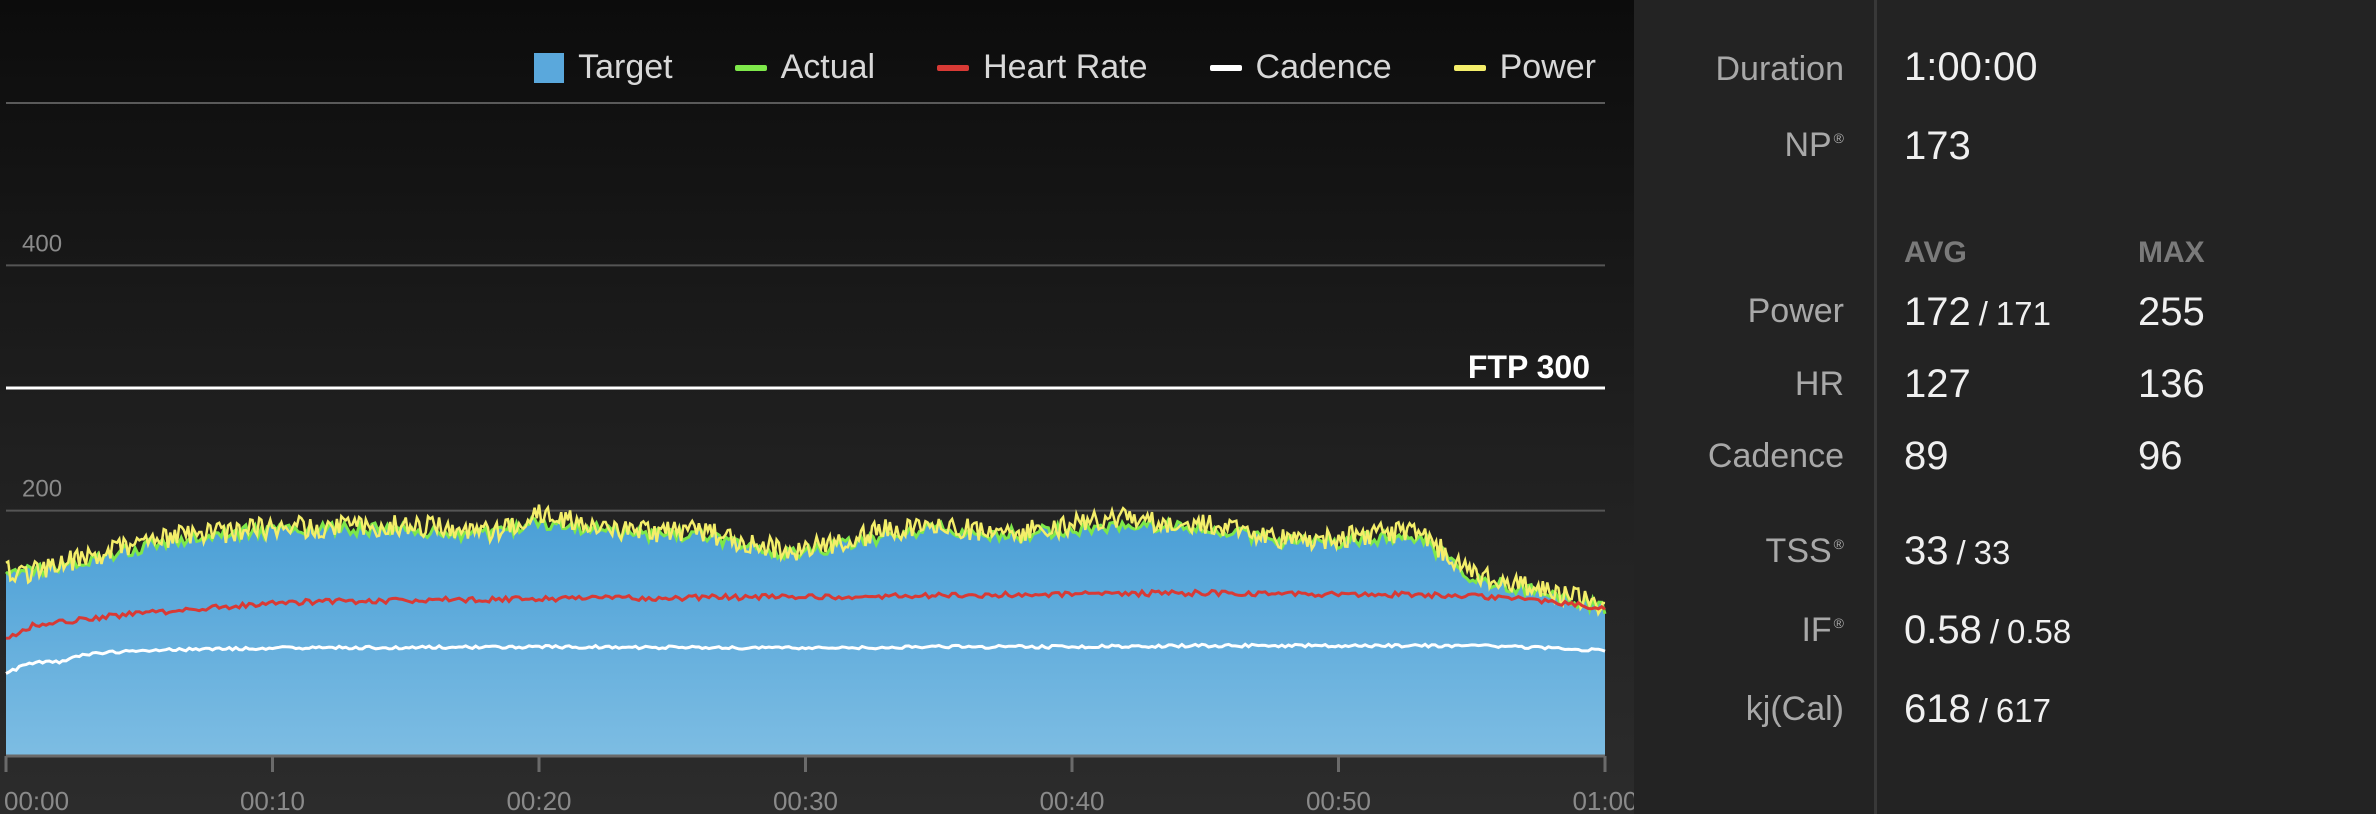 This screenshot has height=814, width=2376. I want to click on chart-legend: Target Actual Heart Rate Cadence Power, so click(1065, 67).